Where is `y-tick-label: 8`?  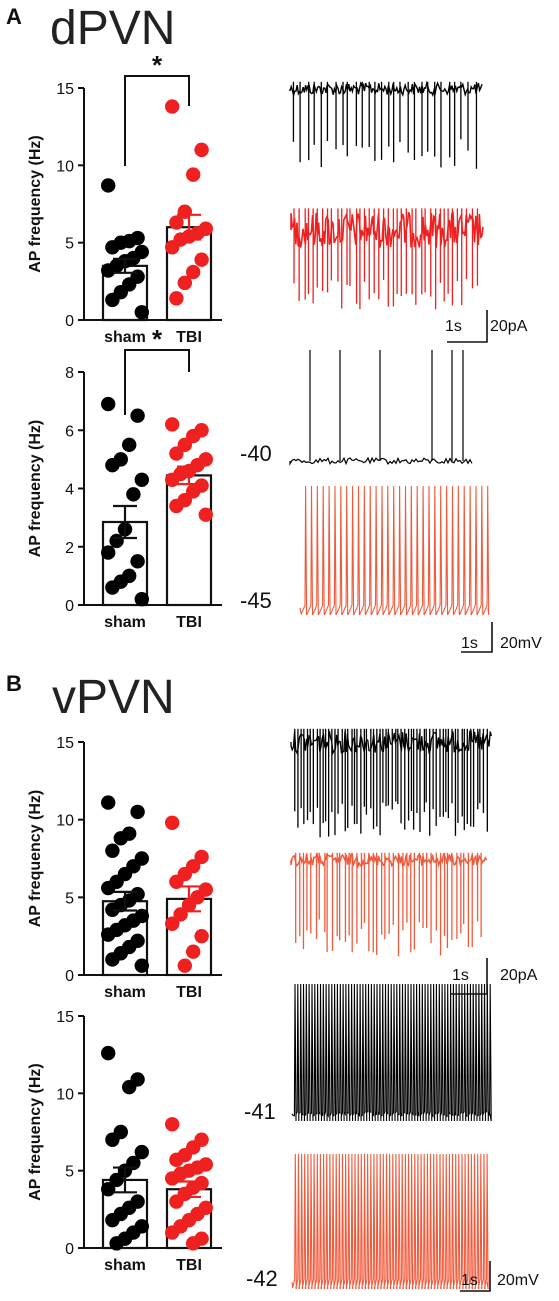 y-tick-label: 8 is located at coordinates (69, 373).